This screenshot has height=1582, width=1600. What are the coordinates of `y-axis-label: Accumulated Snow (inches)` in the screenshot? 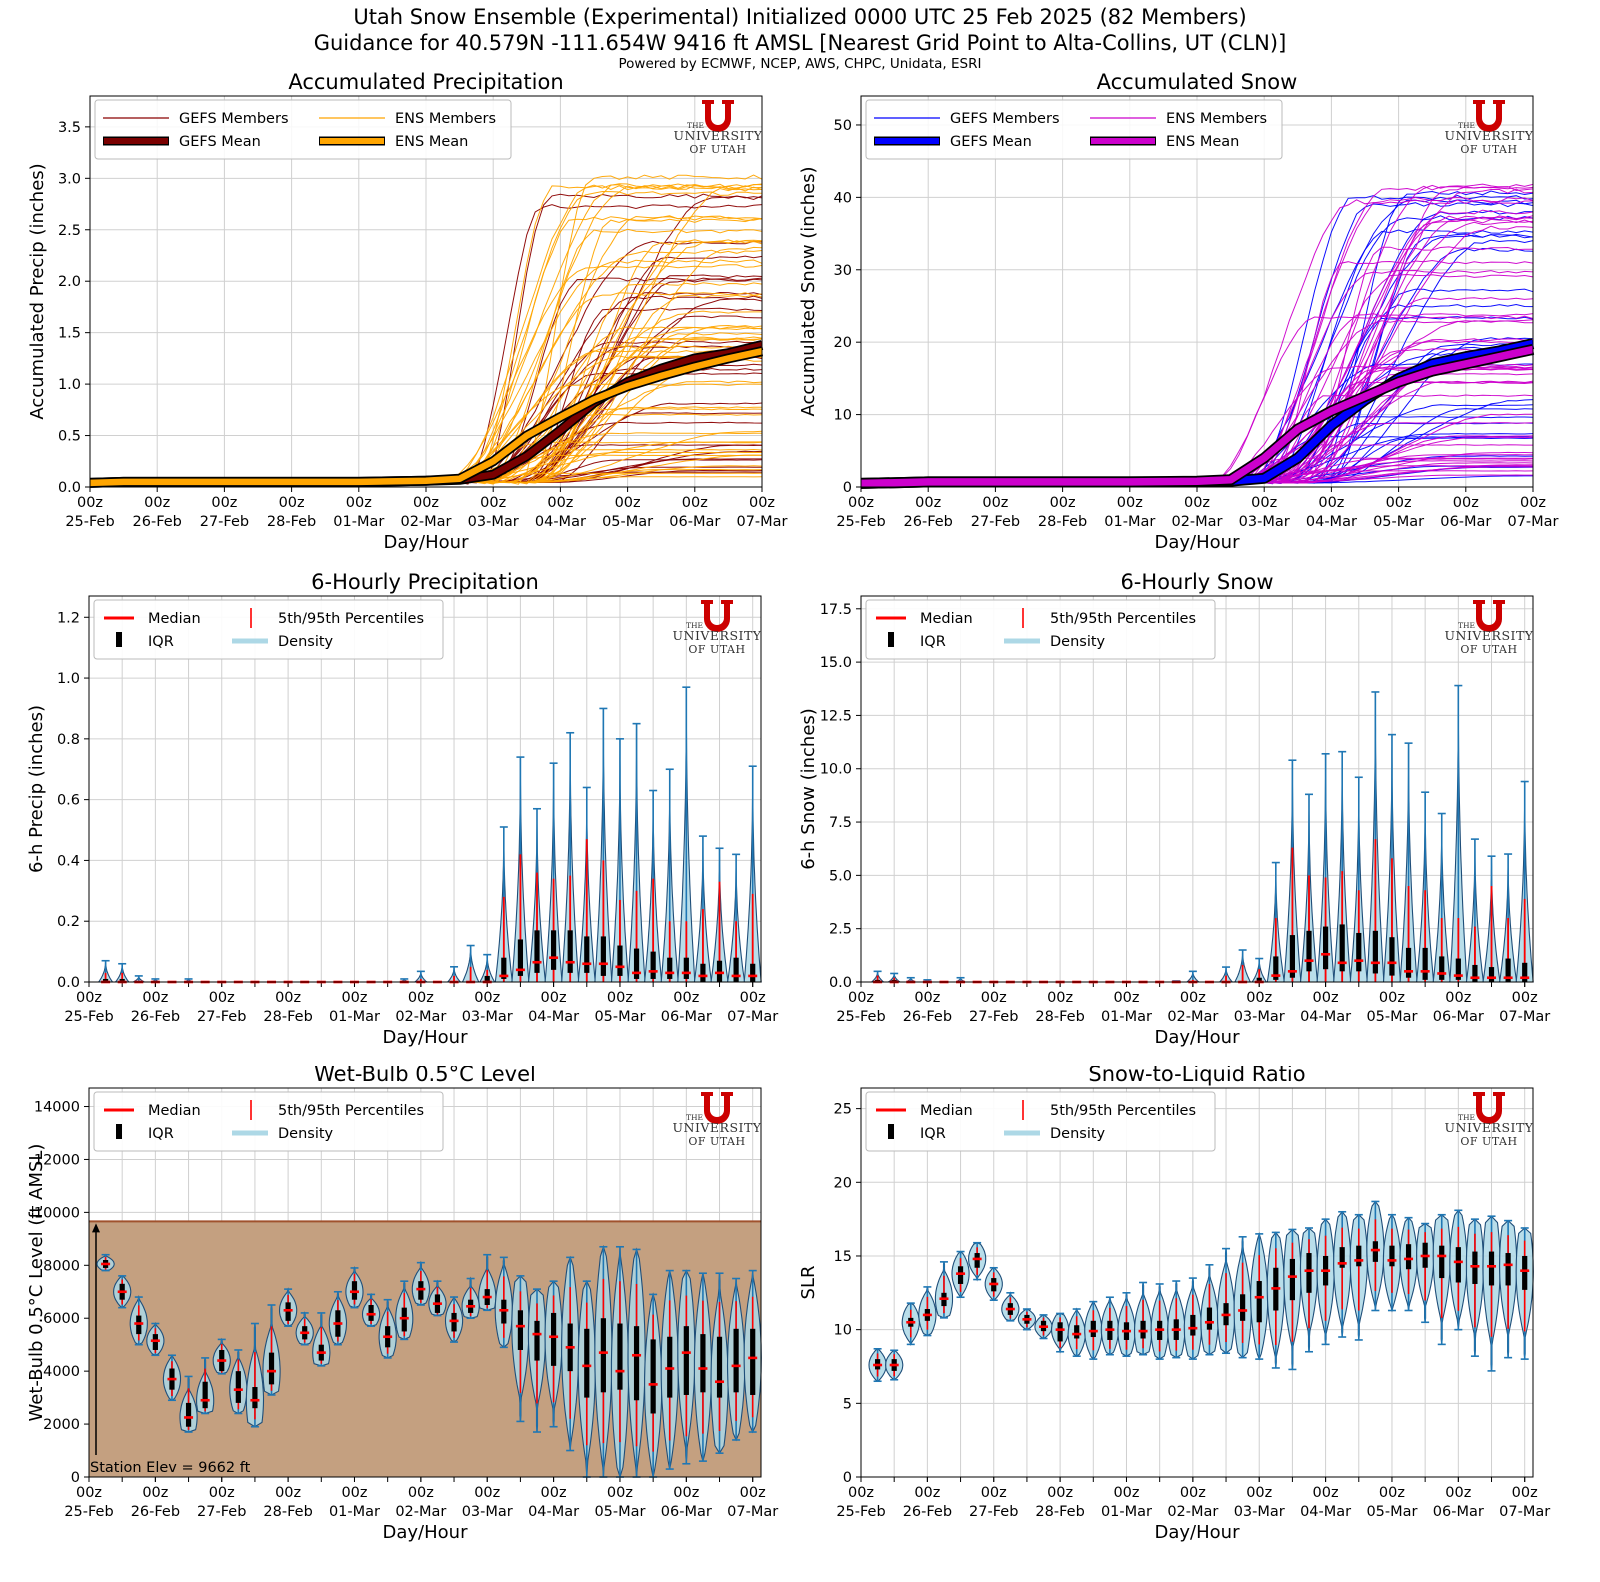 It's located at (808, 292).